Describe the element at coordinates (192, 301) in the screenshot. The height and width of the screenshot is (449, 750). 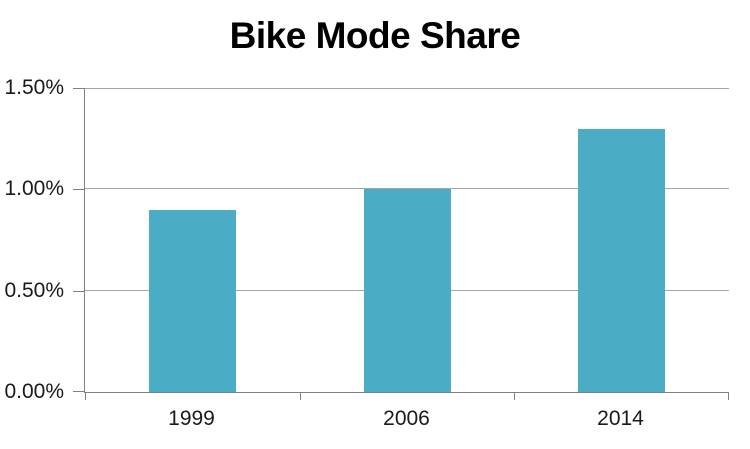
I see `bar-1999` at that location.